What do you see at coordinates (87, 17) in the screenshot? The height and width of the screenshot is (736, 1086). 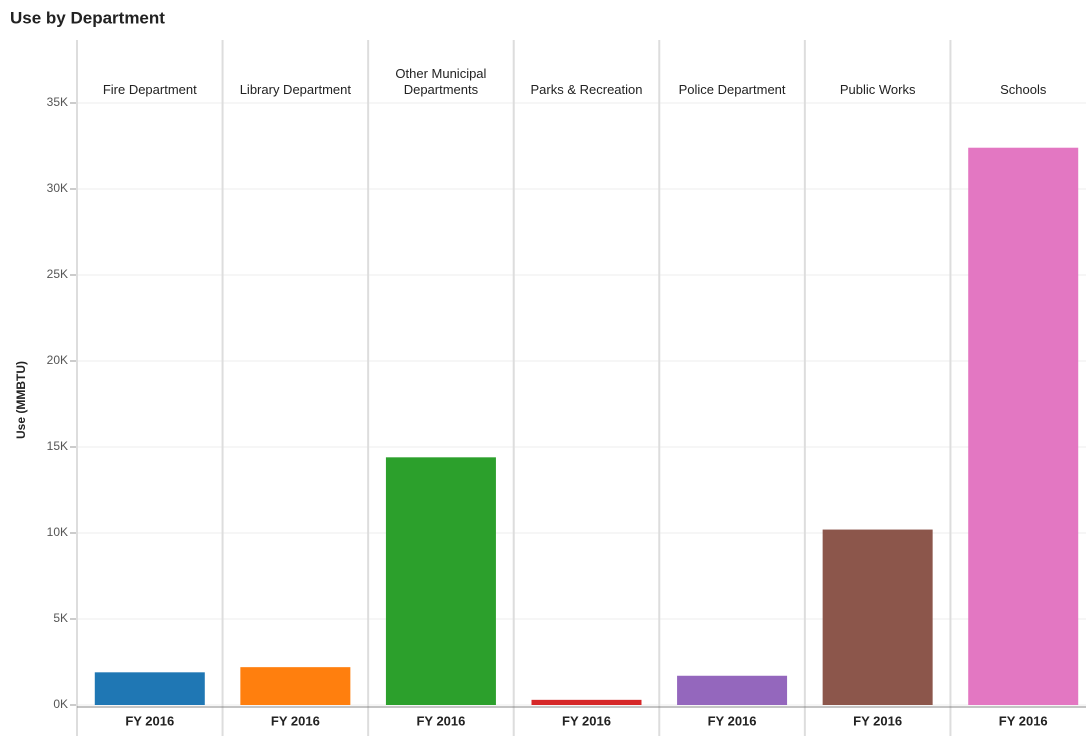 I see `chart-title: Use by Department` at bounding box center [87, 17].